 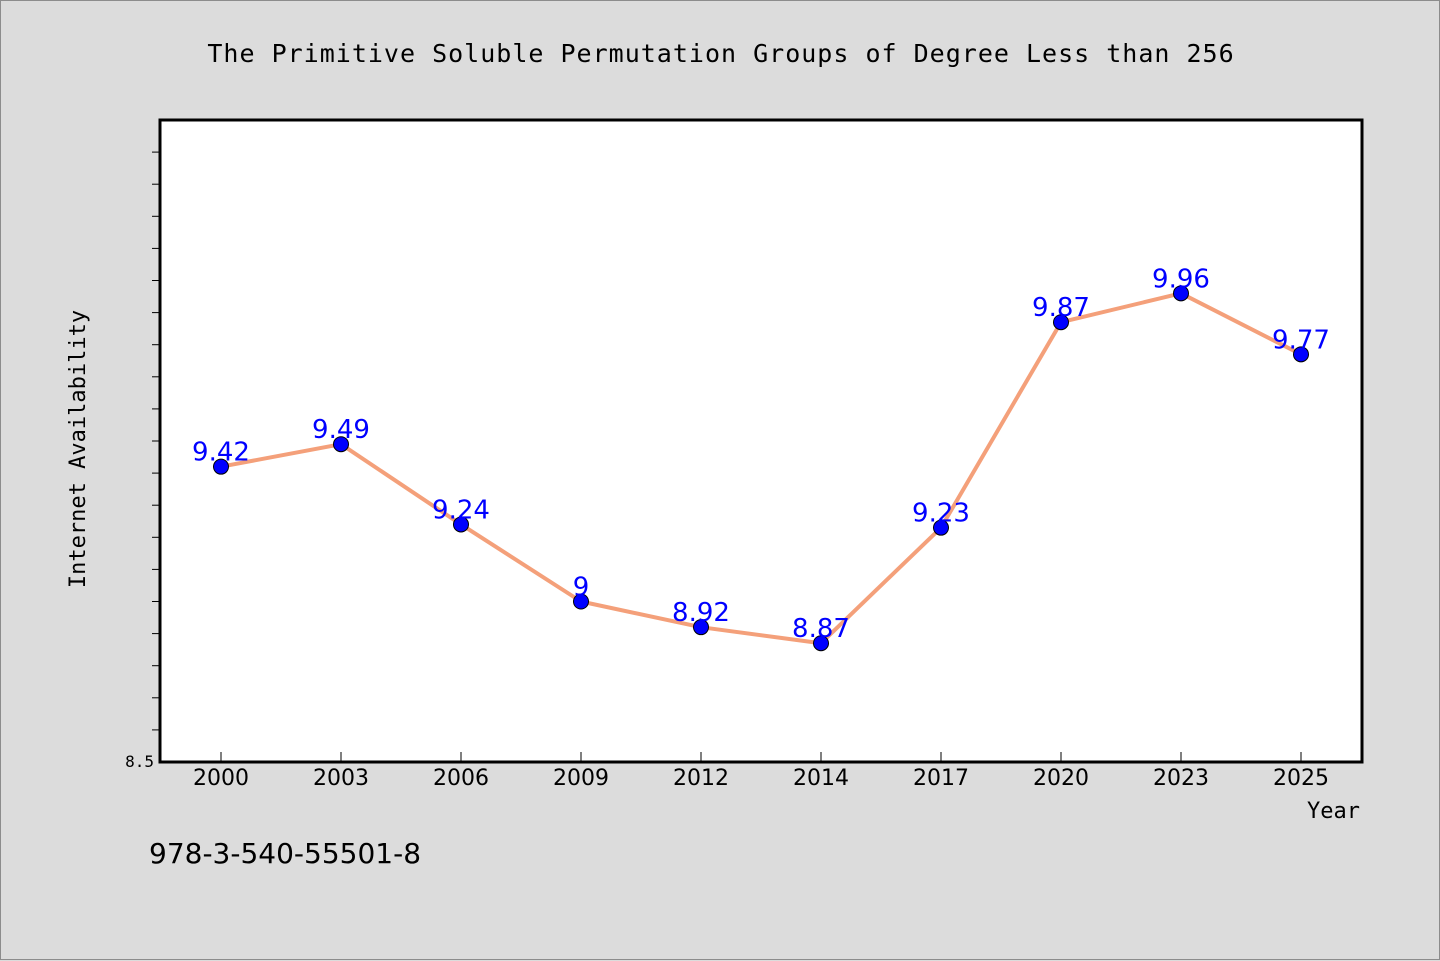 What do you see at coordinates (1061, 308) in the screenshot?
I see `data-label: 9.87` at bounding box center [1061, 308].